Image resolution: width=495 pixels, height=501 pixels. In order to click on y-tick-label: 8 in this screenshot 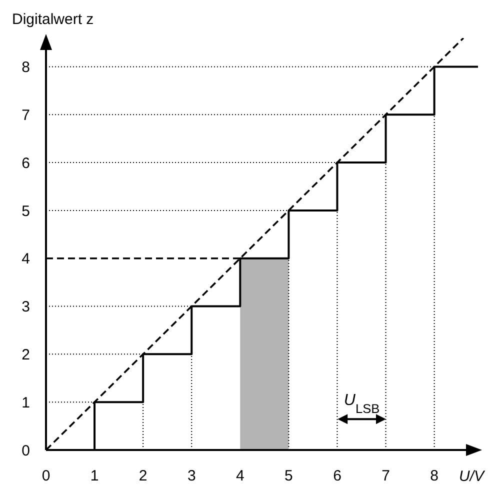, I will do `click(26, 67)`.